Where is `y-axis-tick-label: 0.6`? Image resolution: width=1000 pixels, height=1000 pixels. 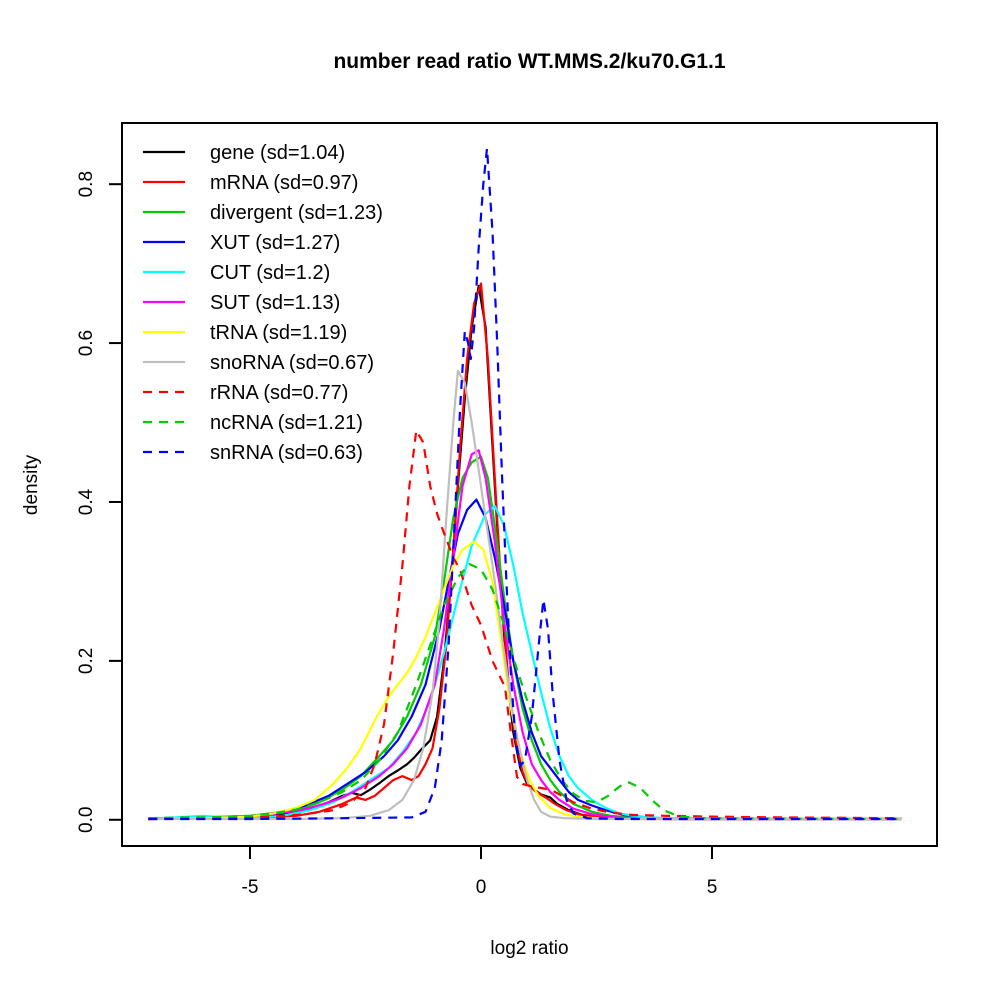 y-axis-tick-label: 0.6 is located at coordinates (86, 343).